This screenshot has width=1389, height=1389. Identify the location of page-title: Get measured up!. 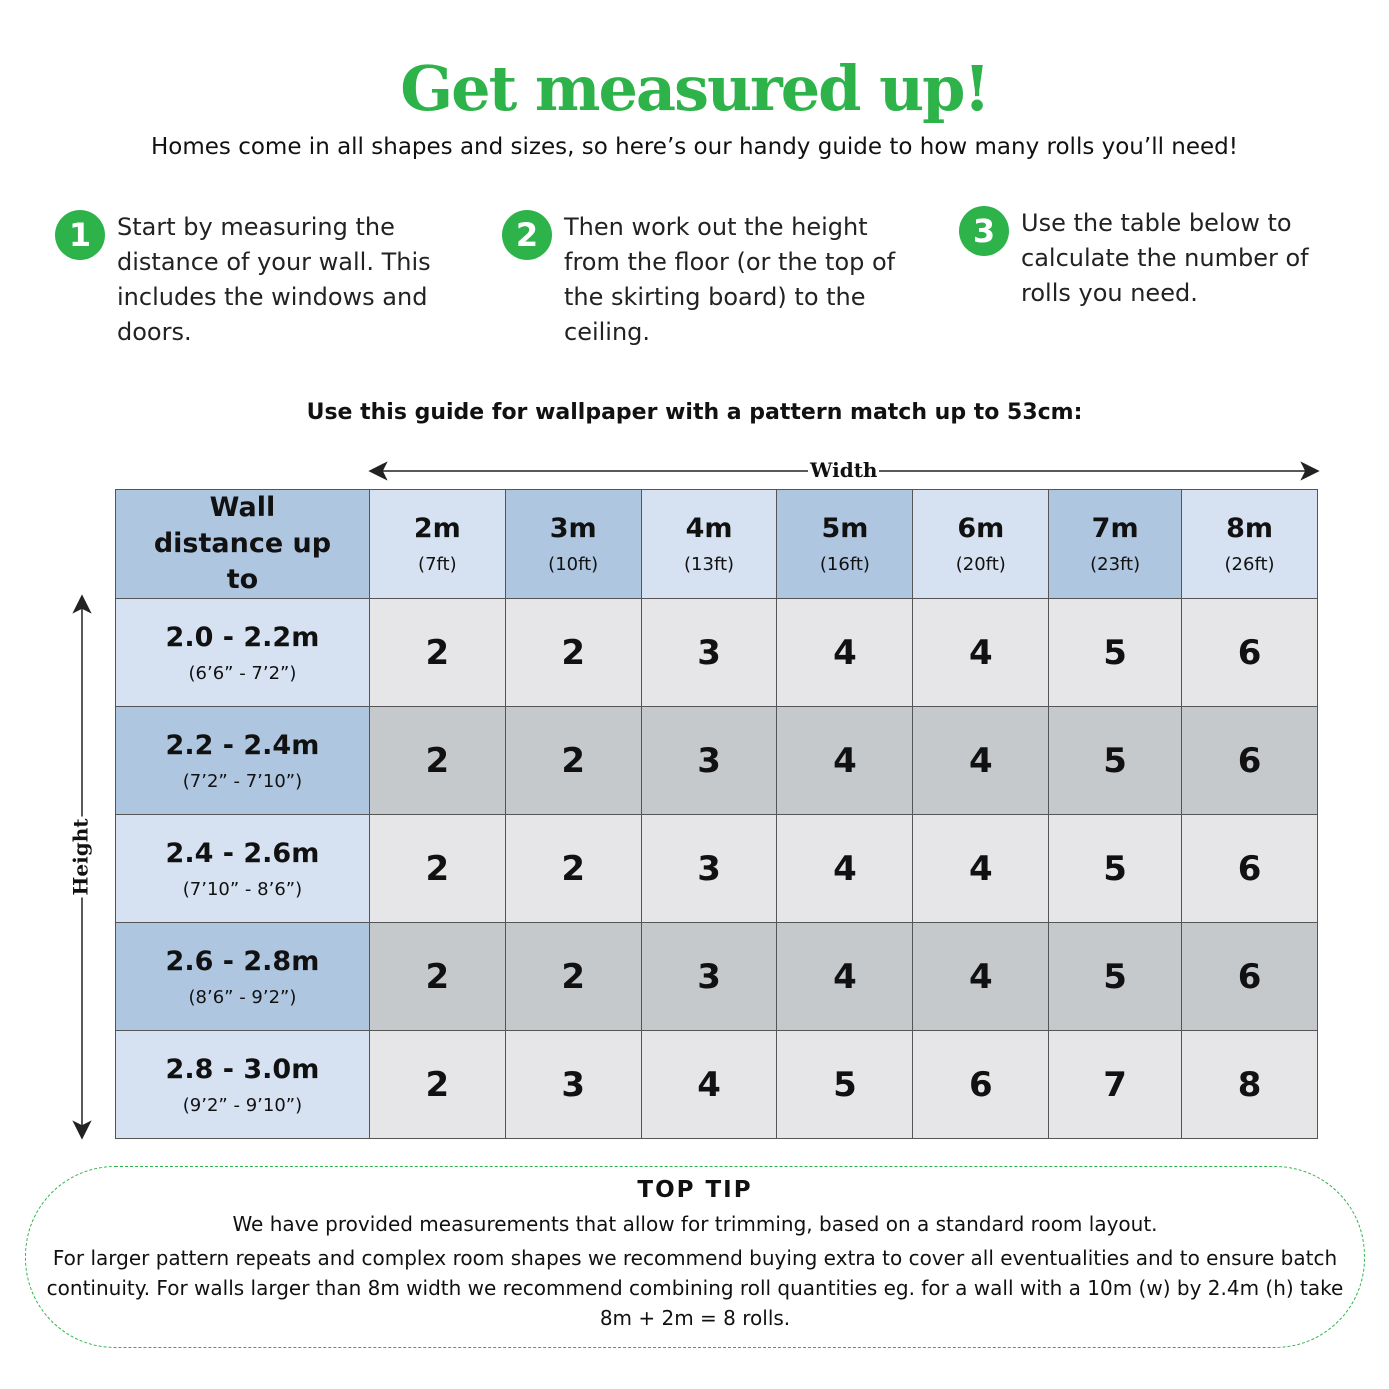
(695, 88).